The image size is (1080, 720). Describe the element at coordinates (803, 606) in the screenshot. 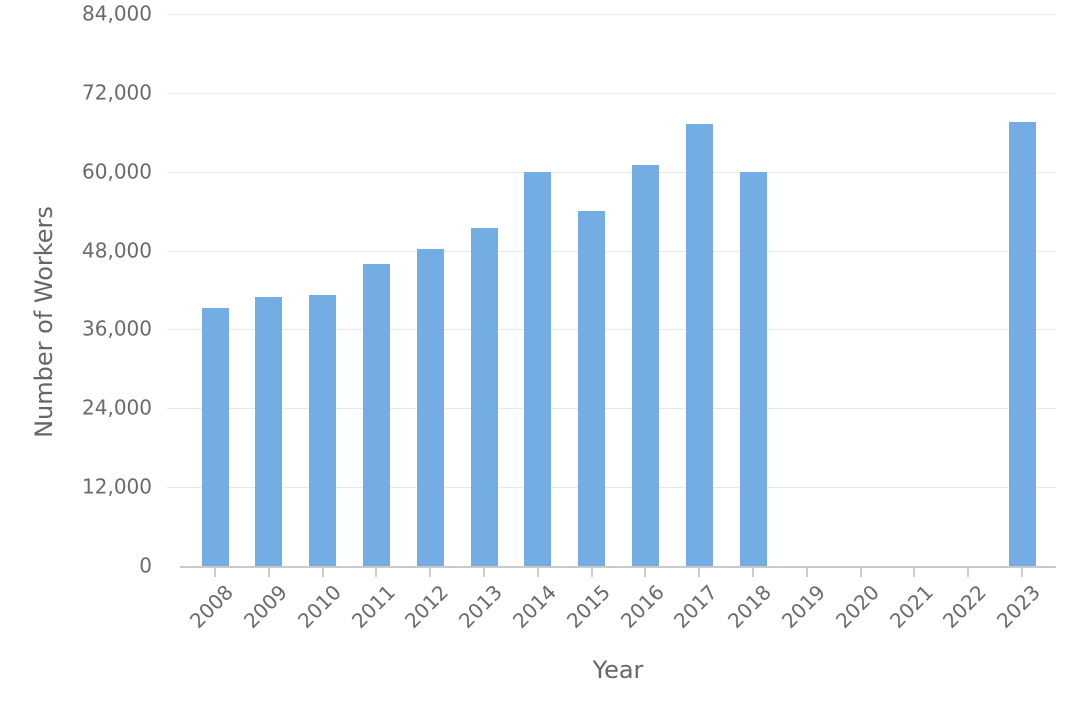

I see `x-tick-label: 2019` at that location.